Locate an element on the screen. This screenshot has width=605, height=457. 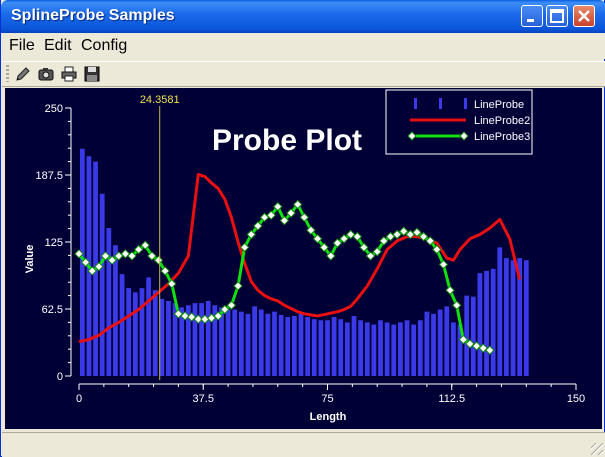
legend-label: LineProbe is located at coordinates (499, 105).